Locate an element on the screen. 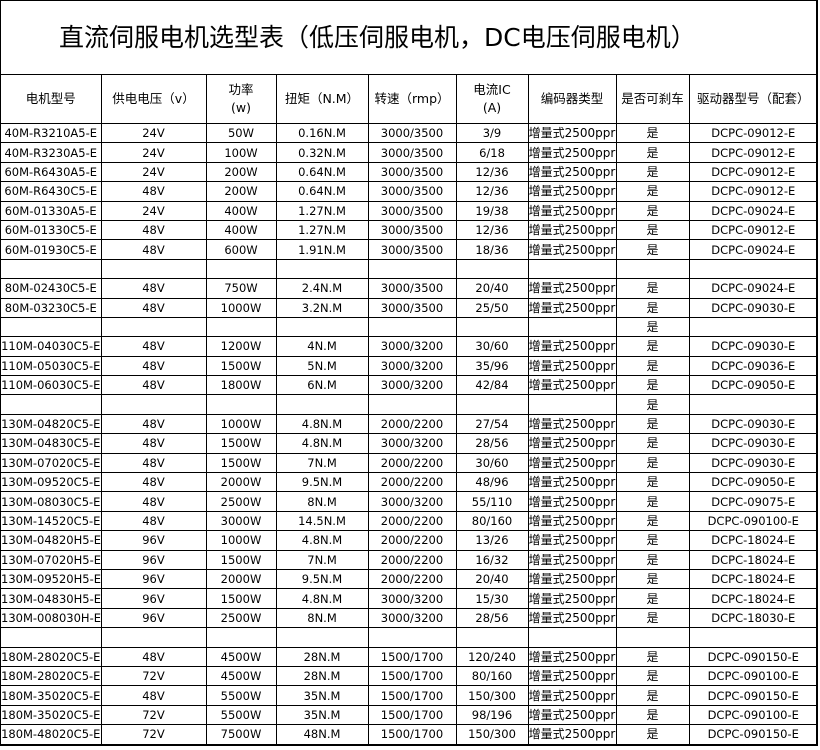 The height and width of the screenshot is (750, 820). table-cell: 2000W is located at coordinates (241, 579).